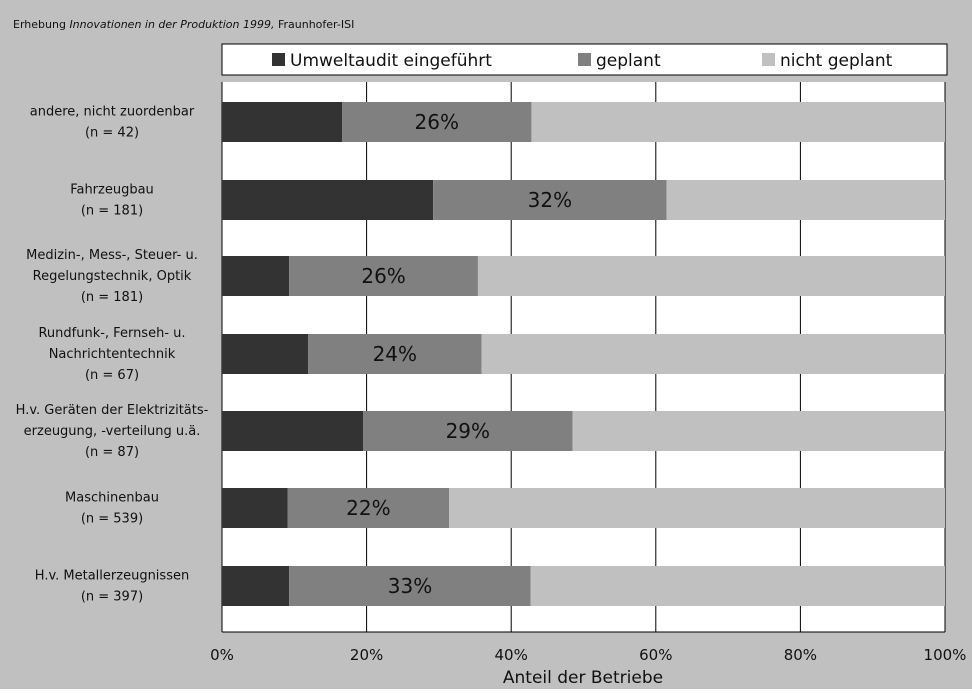  Describe the element at coordinates (366, 655) in the screenshot. I see `x-tick-label: 20%` at that location.